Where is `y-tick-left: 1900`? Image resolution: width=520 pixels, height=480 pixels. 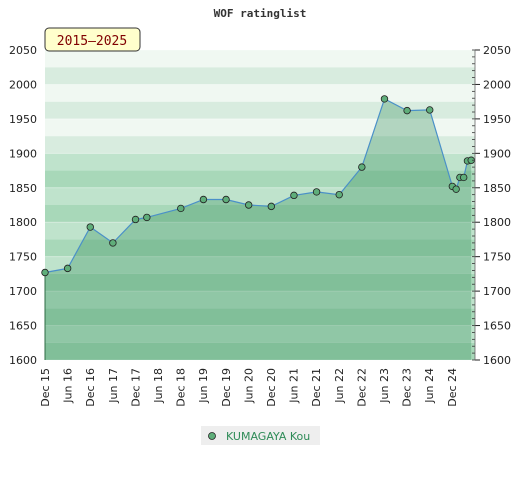
y-tick-left: 1900 is located at coordinates (23, 153).